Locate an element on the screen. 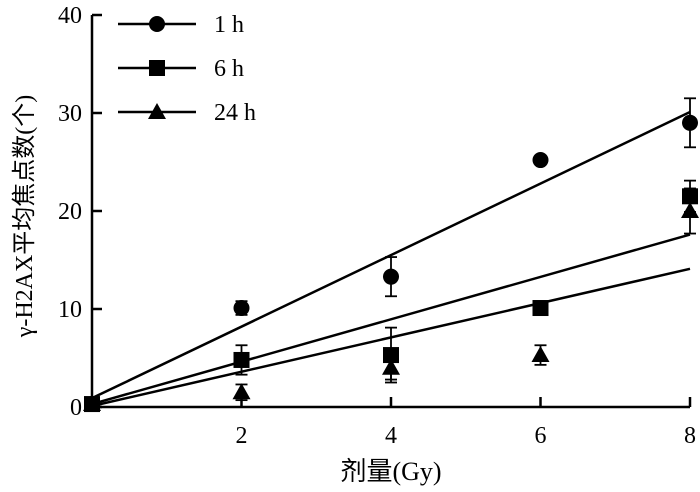 The height and width of the screenshot is (492, 700). y-tick-label: 40 is located at coordinates (70, 16).